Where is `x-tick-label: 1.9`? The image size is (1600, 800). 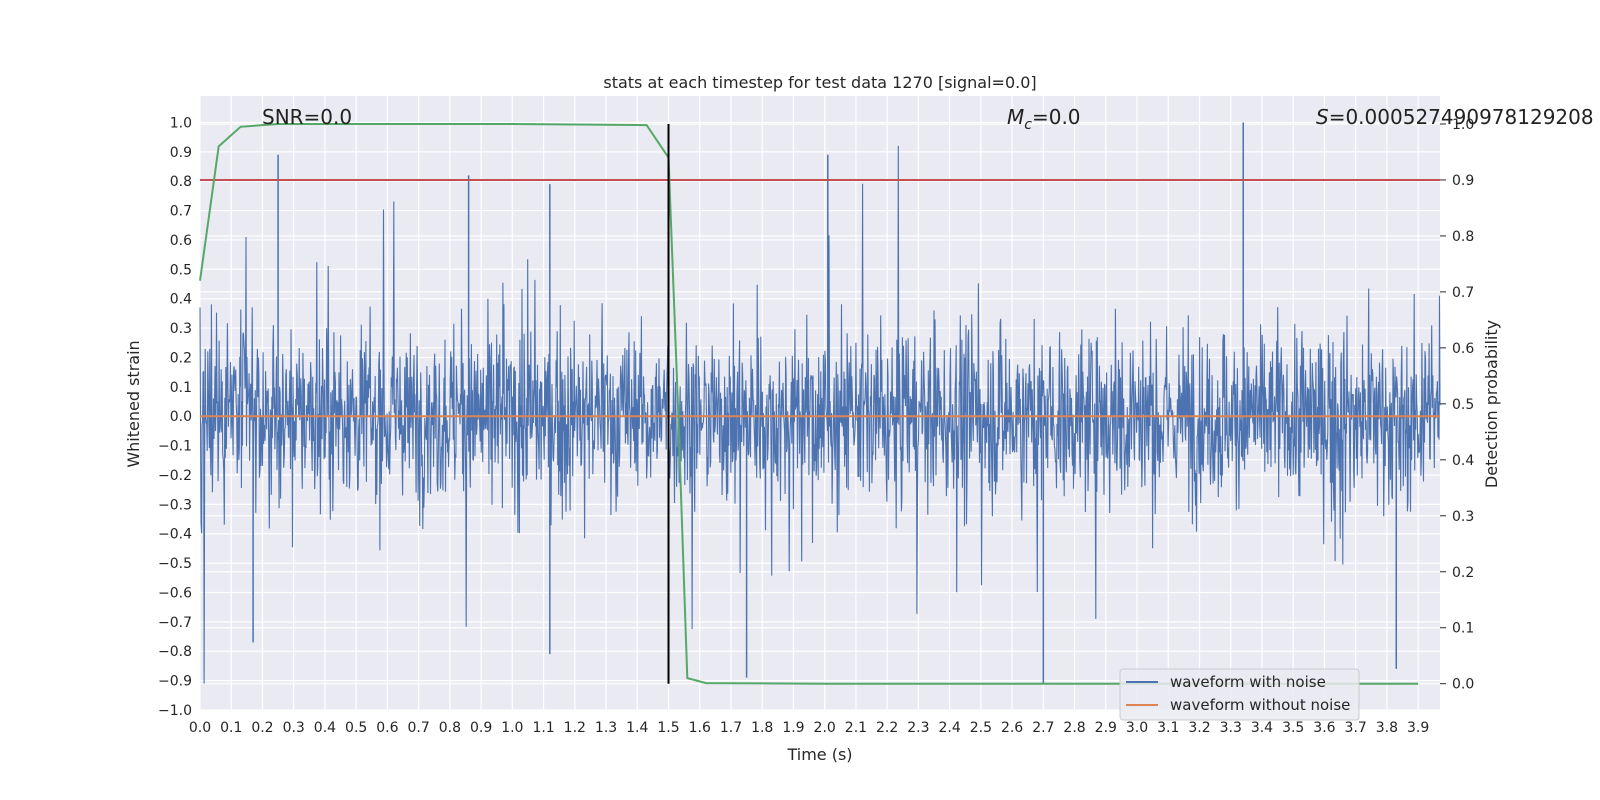
x-tick-label: 1.9 is located at coordinates (793, 728).